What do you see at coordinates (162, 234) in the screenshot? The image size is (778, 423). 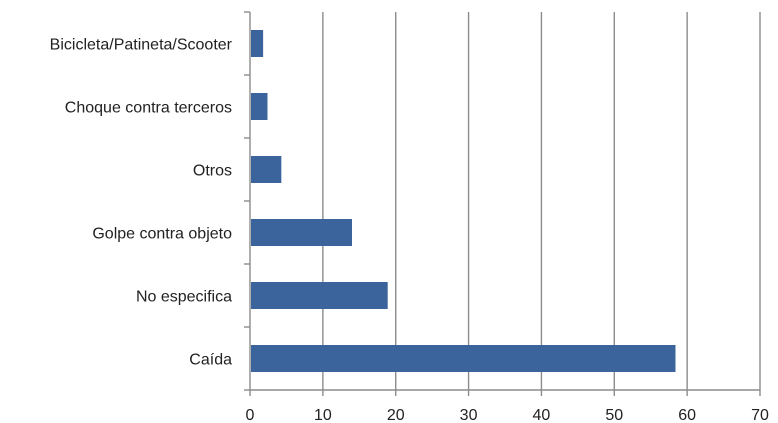 I see `category-label-3: Golpe contra objeto` at bounding box center [162, 234].